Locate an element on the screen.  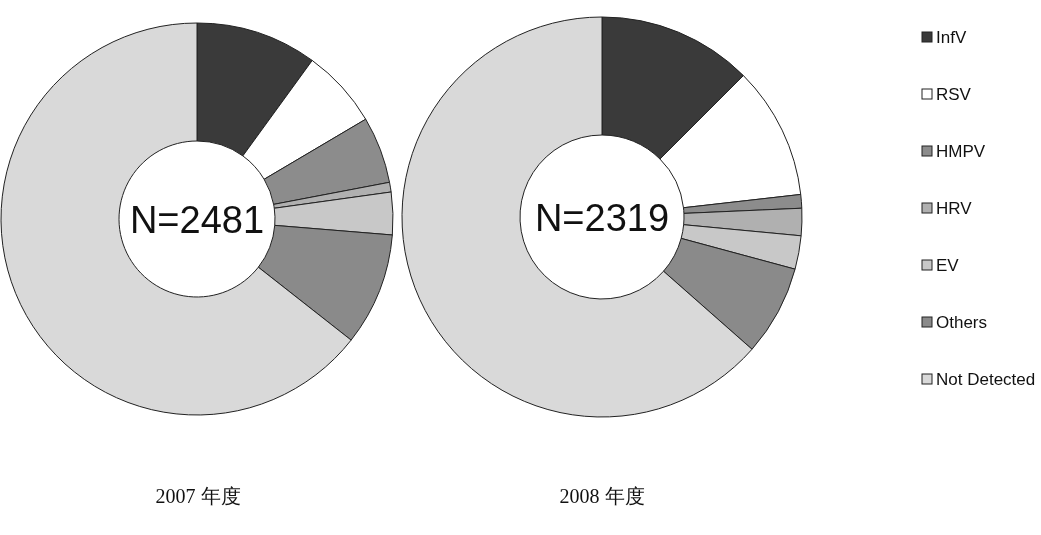
text: N=2319 is located at coordinates (602, 218).